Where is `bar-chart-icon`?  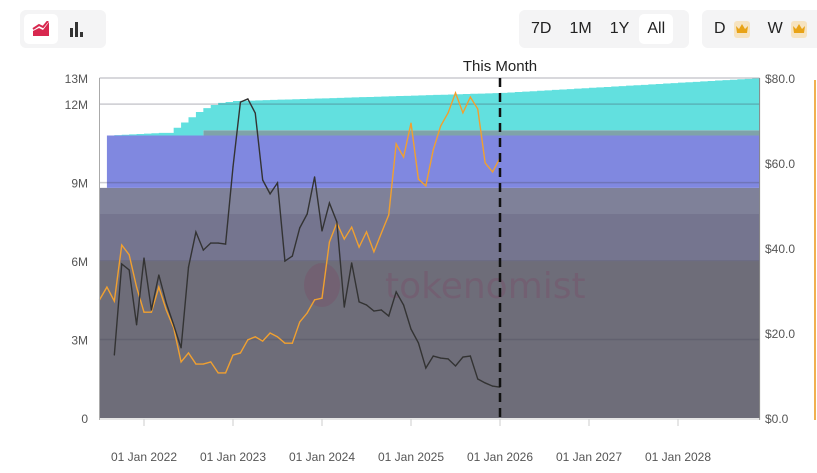
bar-chart-icon is located at coordinates (76, 29).